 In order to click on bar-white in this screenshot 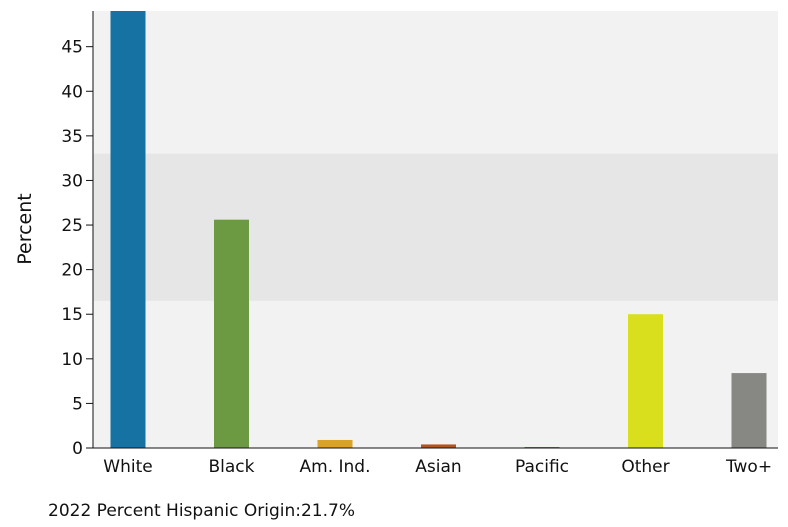, I will do `click(128, 229)`.